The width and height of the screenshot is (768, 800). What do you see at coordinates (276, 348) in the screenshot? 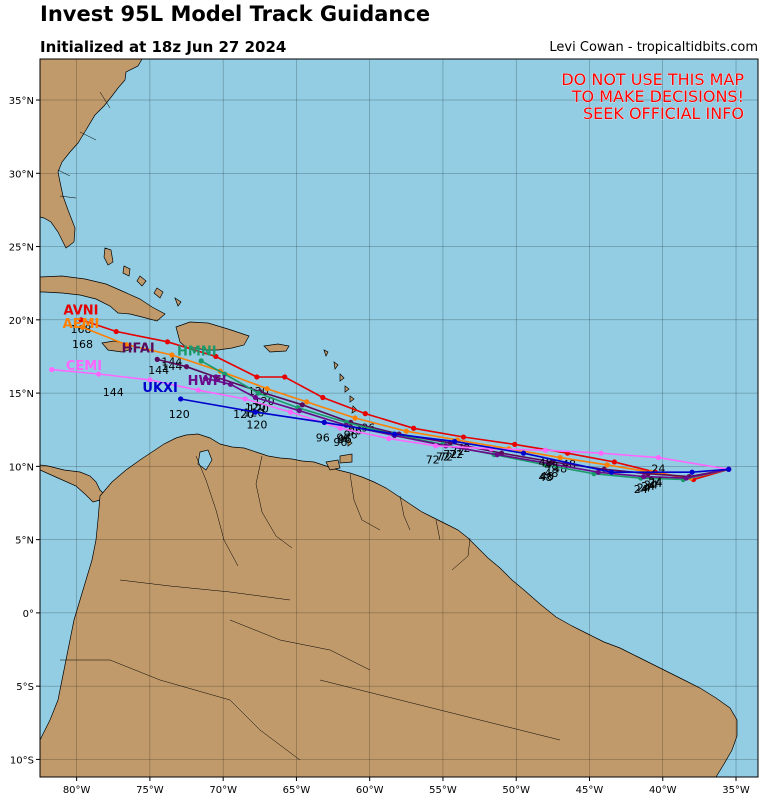
I see `puerto-rico` at bounding box center [276, 348].